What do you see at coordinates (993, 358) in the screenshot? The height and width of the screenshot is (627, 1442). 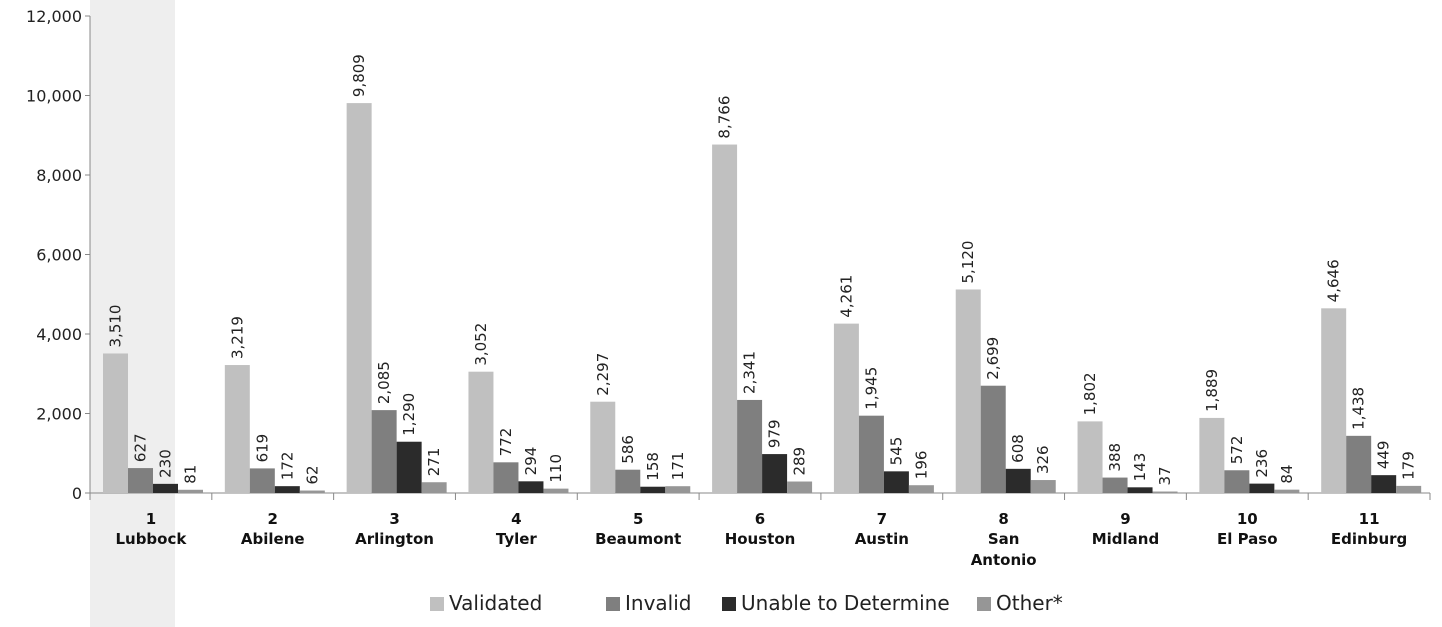 I see `data-label: 2,699` at bounding box center [993, 358].